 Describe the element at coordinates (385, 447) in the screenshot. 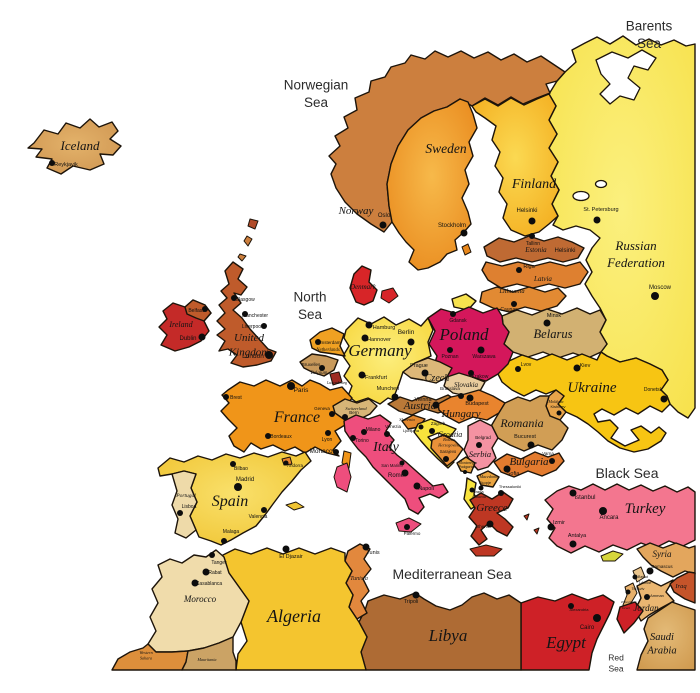

I see `country-label: Italy` at that location.